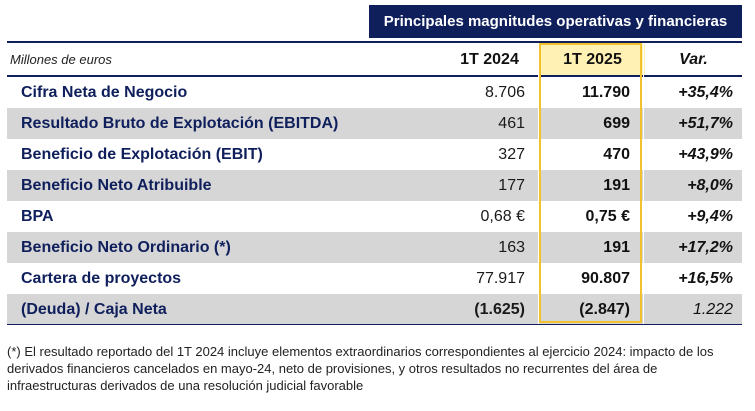 The image size is (755, 411). Describe the element at coordinates (61, 59) in the screenshot. I see `units-label: Millones de euros` at that location.